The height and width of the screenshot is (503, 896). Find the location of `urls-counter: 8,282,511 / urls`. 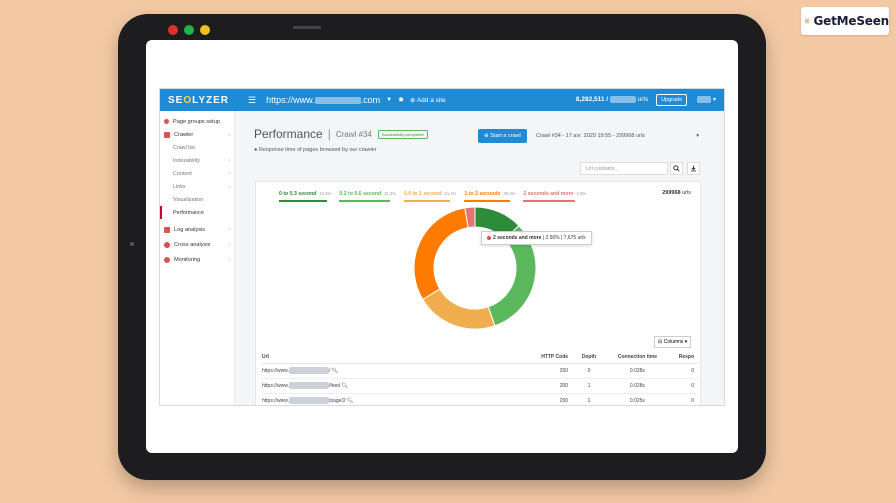

urls-counter: 8,282,511 / urls is located at coordinates (612, 100).